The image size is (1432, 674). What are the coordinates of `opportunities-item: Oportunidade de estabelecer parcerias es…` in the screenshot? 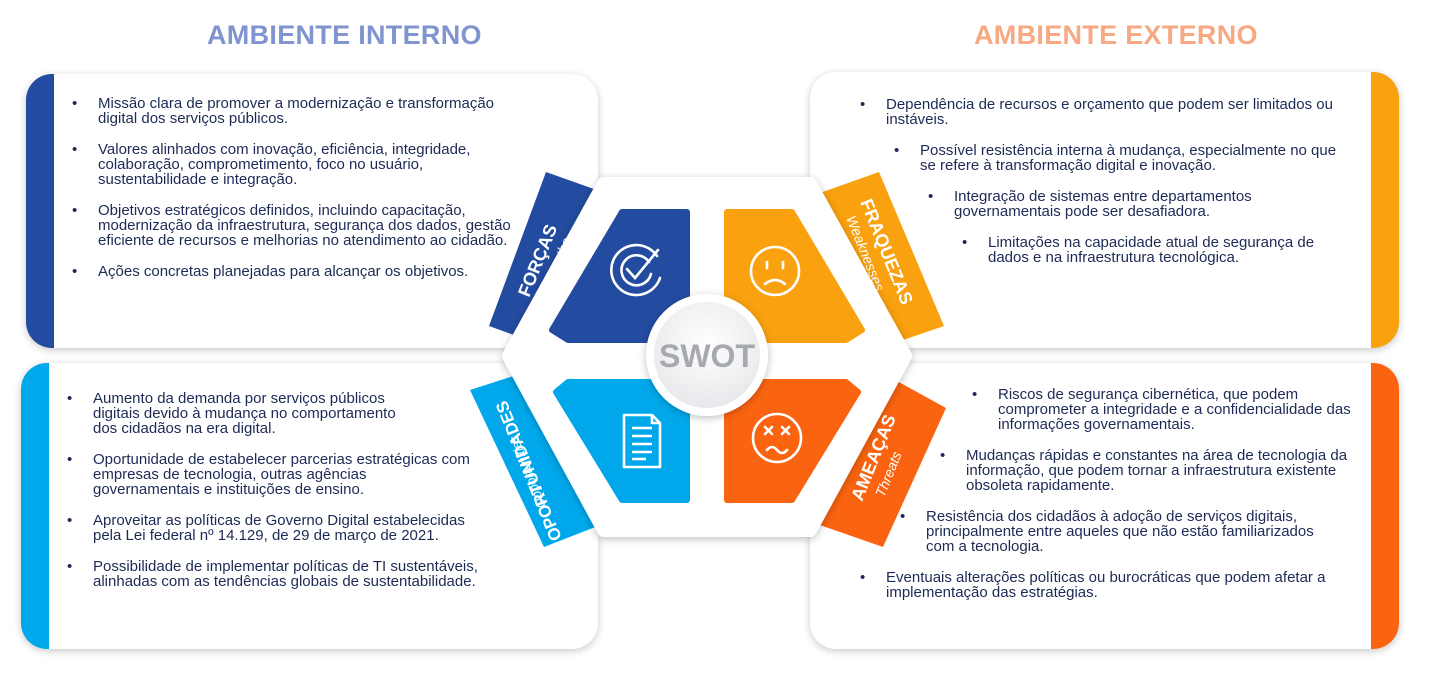 It's located at (270, 474).